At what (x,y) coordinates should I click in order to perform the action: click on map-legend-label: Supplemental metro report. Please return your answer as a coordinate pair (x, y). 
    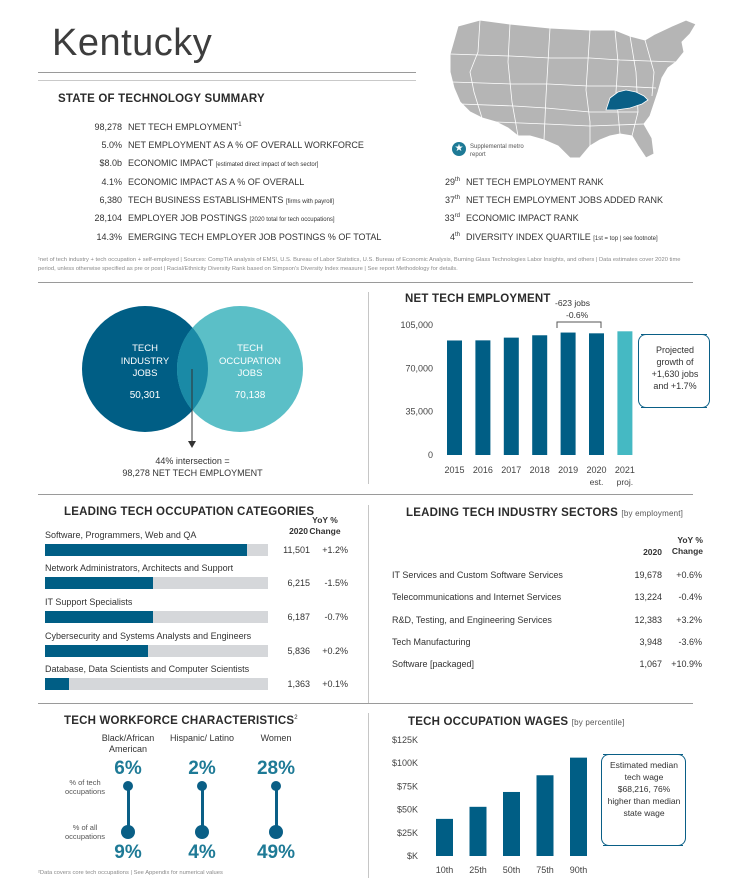
    Looking at the image, I should click on (497, 151).